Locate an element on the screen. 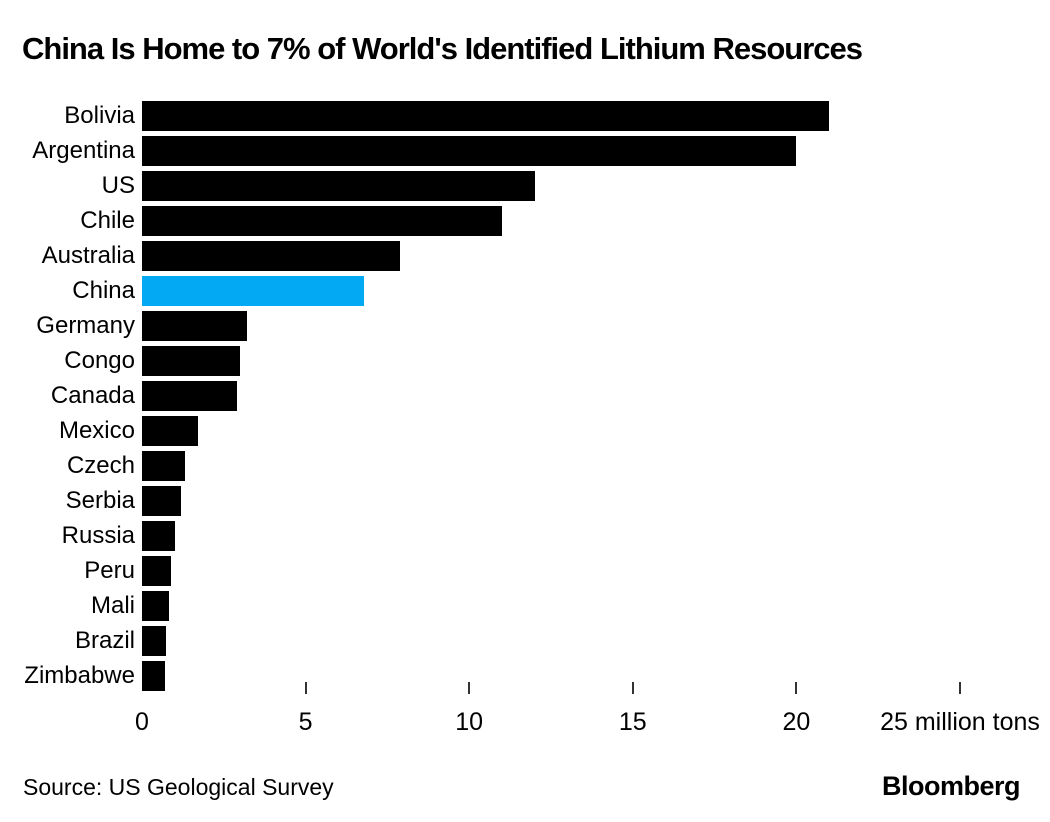 This screenshot has width=1050, height=822. bar-brazil is located at coordinates (154, 641).